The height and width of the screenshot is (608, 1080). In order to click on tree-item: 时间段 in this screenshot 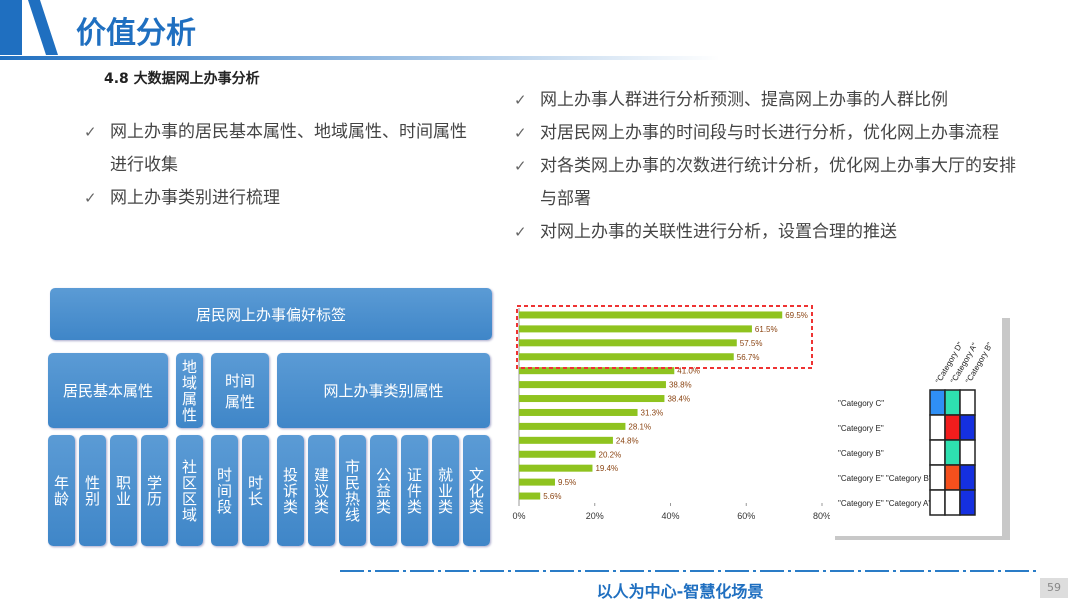, I will do `click(224, 490)`.